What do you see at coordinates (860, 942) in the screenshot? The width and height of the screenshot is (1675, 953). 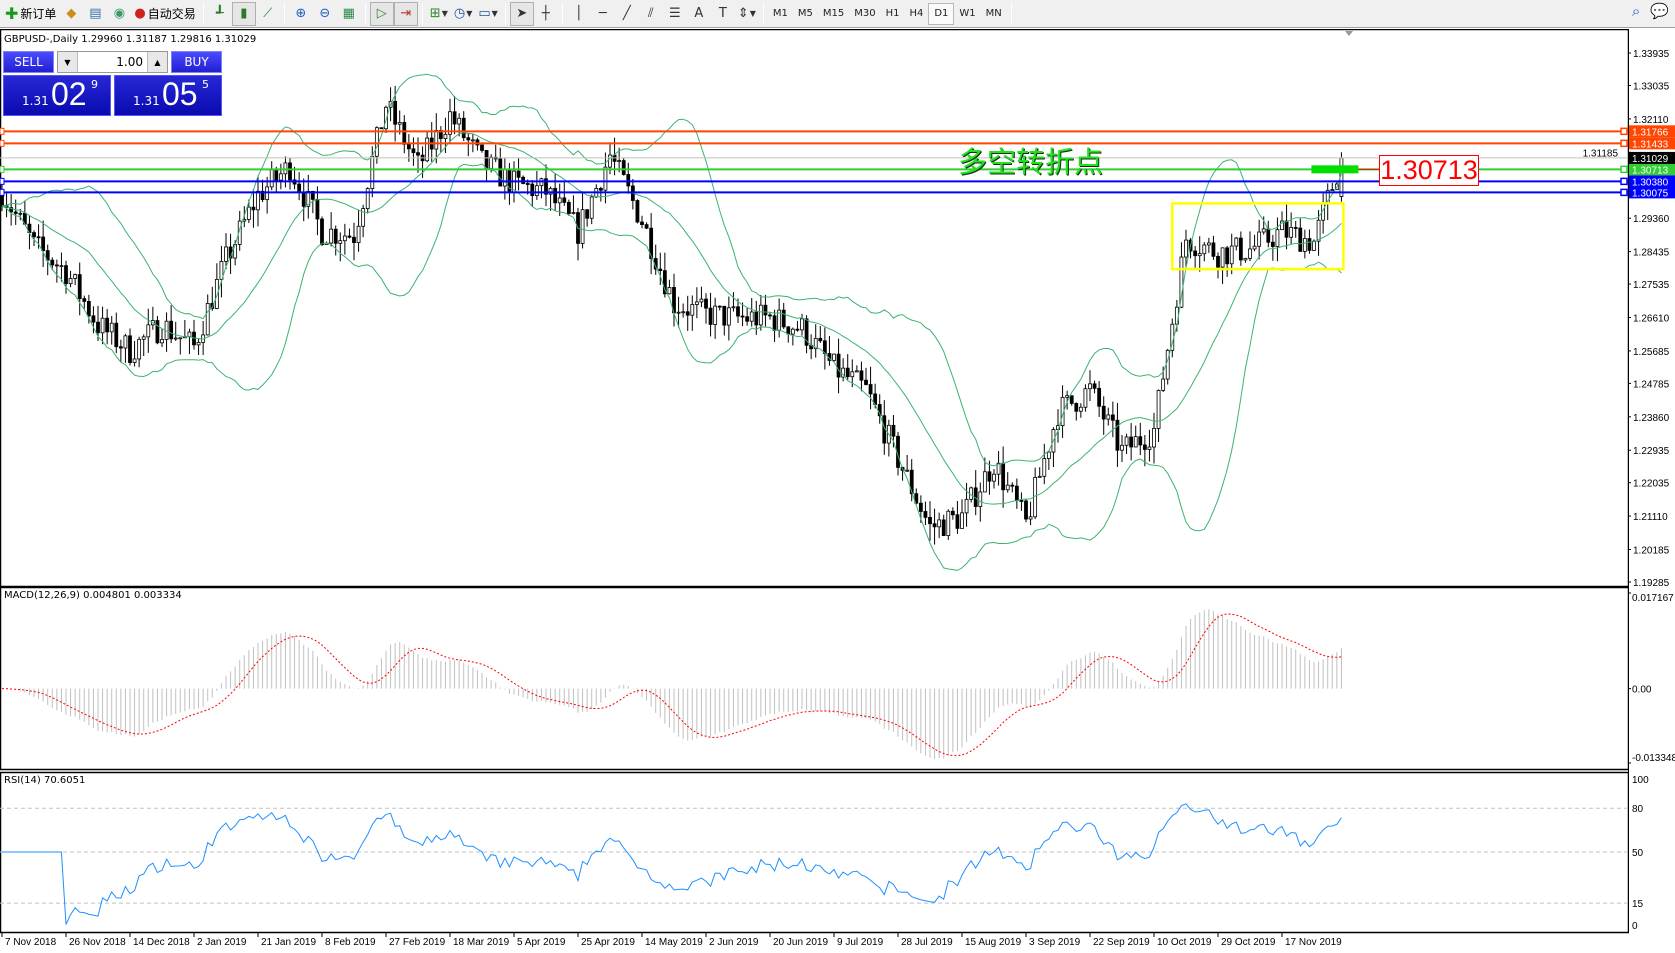 I see `date-axis-label: 9 Jul 2019` at bounding box center [860, 942].